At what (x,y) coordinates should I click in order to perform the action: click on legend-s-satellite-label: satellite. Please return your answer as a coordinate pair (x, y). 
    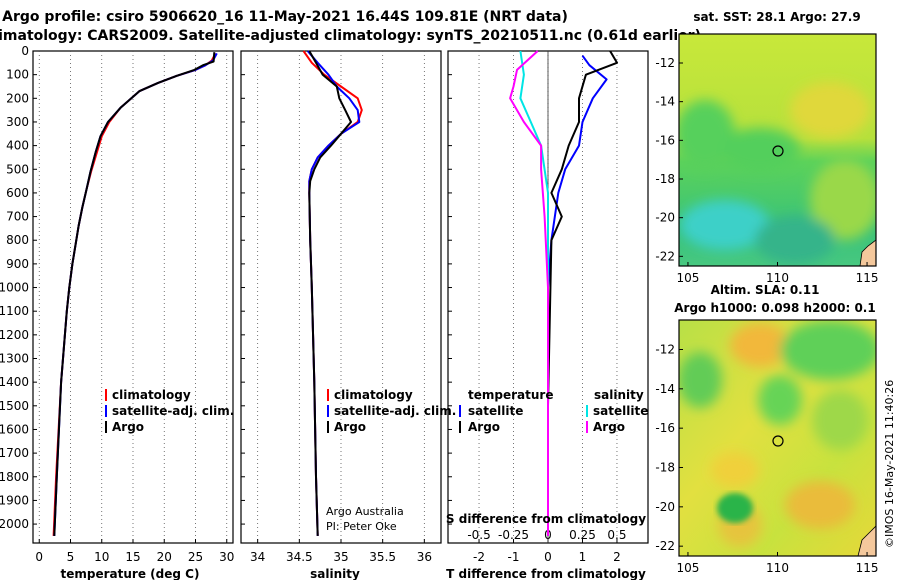
    Looking at the image, I should click on (620, 411).